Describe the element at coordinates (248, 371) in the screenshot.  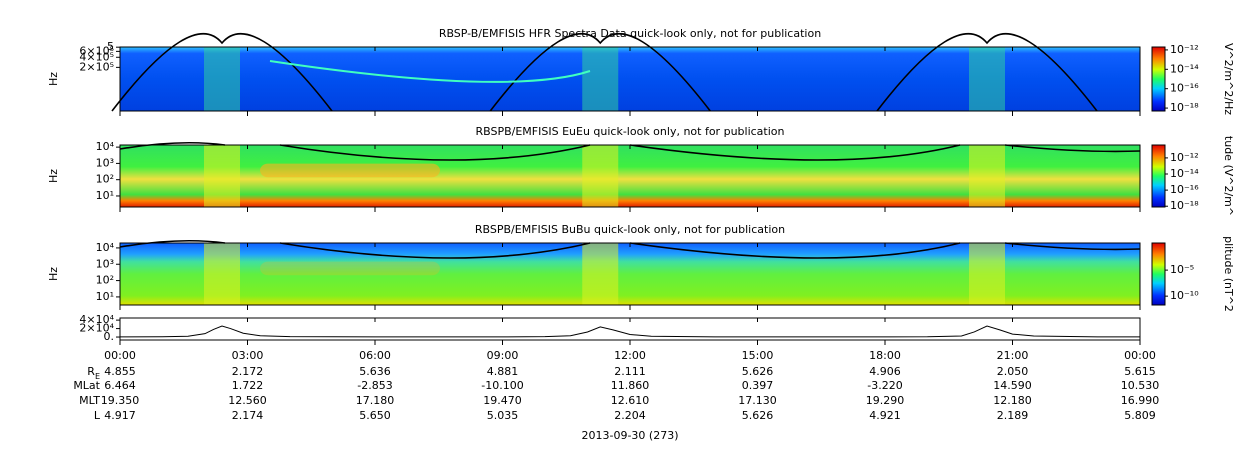
I see `ephemeris-value: 2.172` at that location.